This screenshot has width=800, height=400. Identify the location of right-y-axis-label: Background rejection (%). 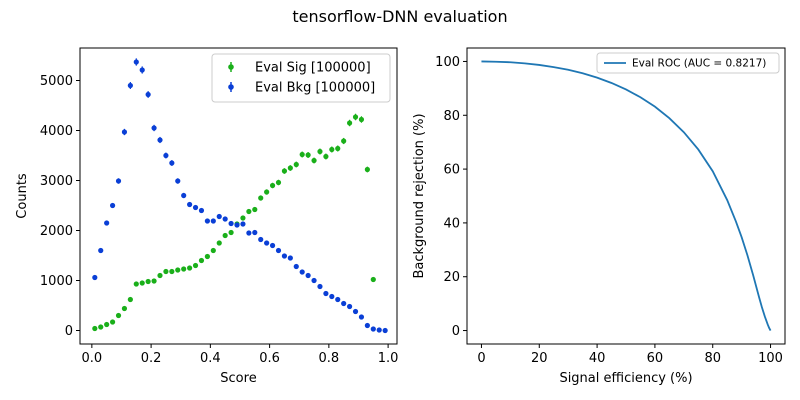
(419, 195).